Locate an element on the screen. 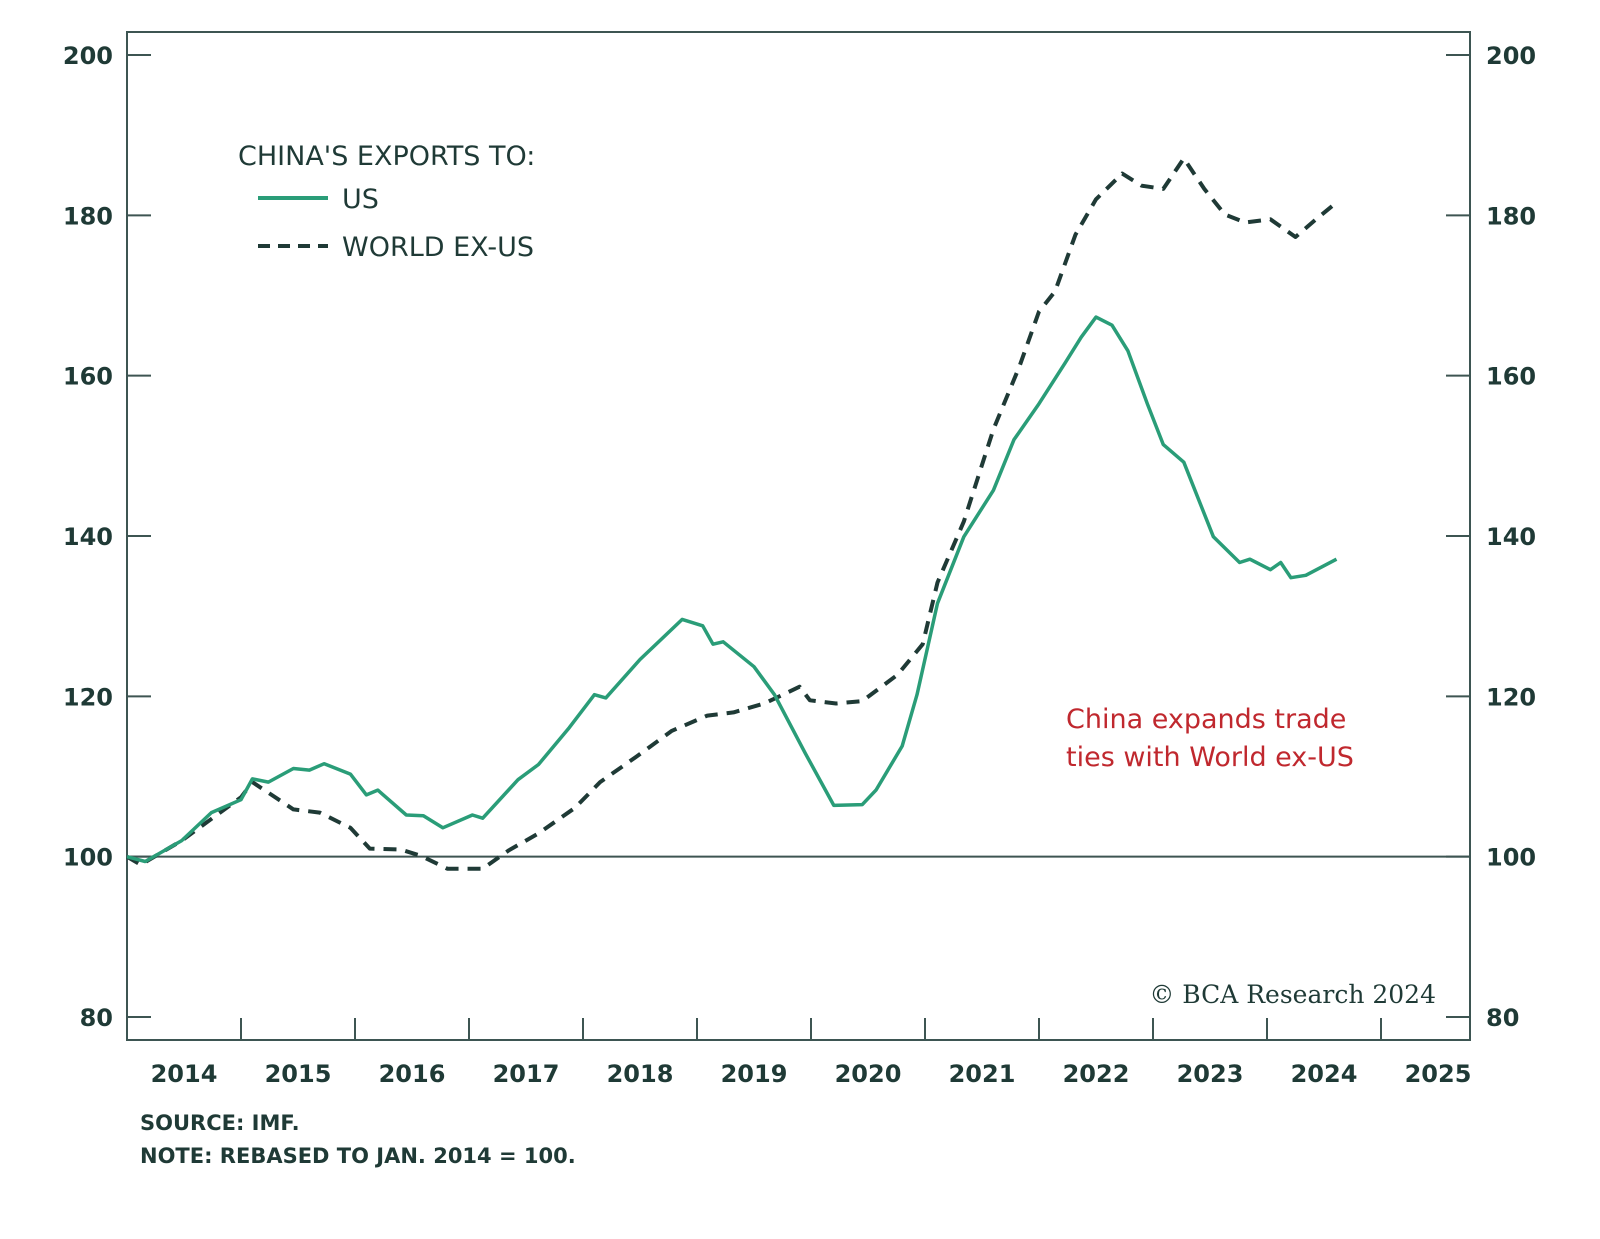  legend-title: CHINA'S EXPORTS TO: is located at coordinates (386, 156).